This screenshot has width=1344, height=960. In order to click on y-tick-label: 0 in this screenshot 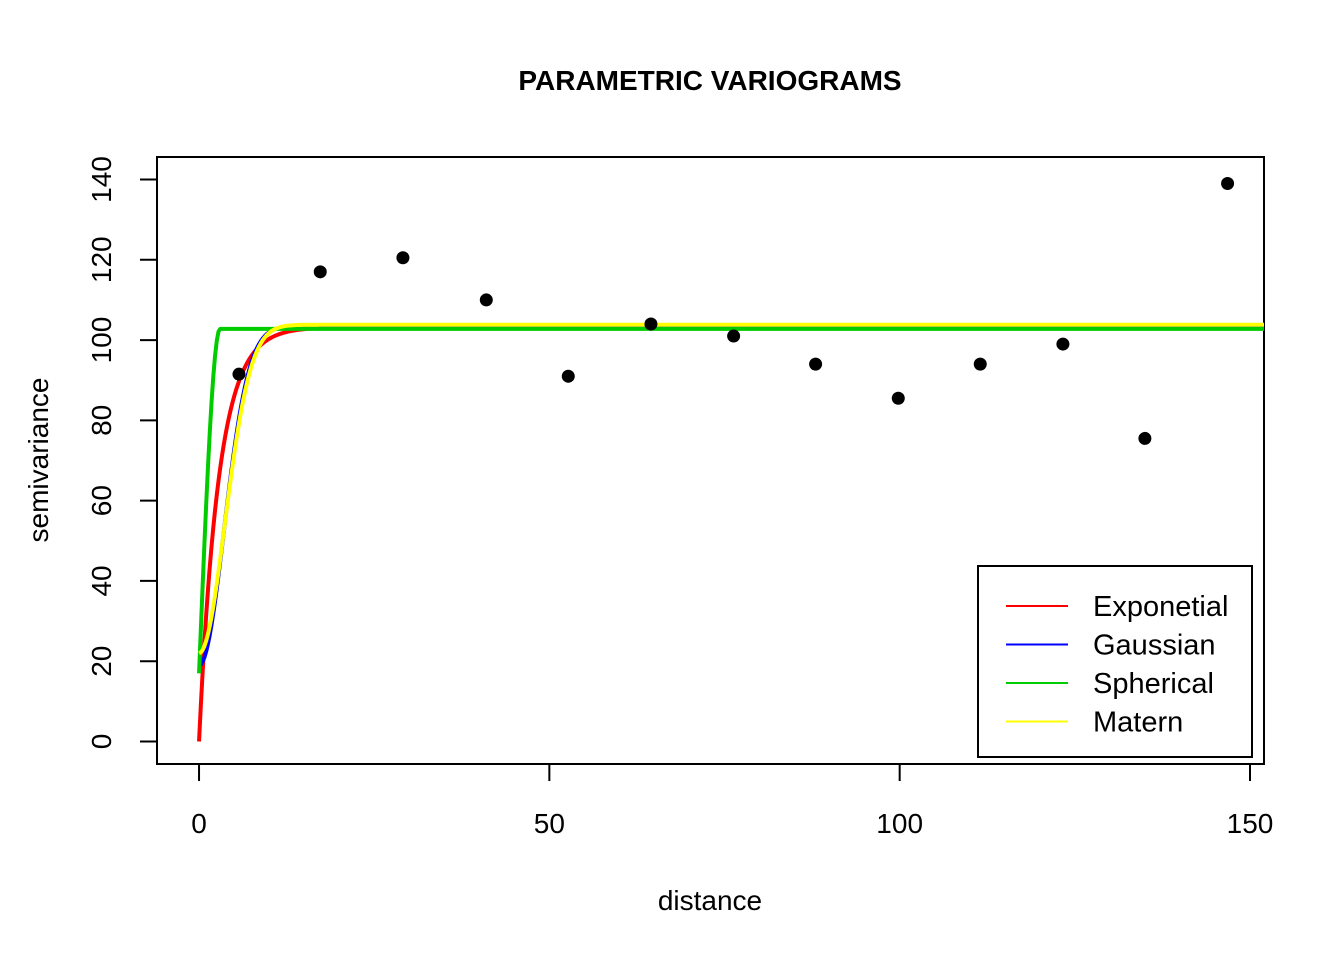, I will do `click(101, 742)`.